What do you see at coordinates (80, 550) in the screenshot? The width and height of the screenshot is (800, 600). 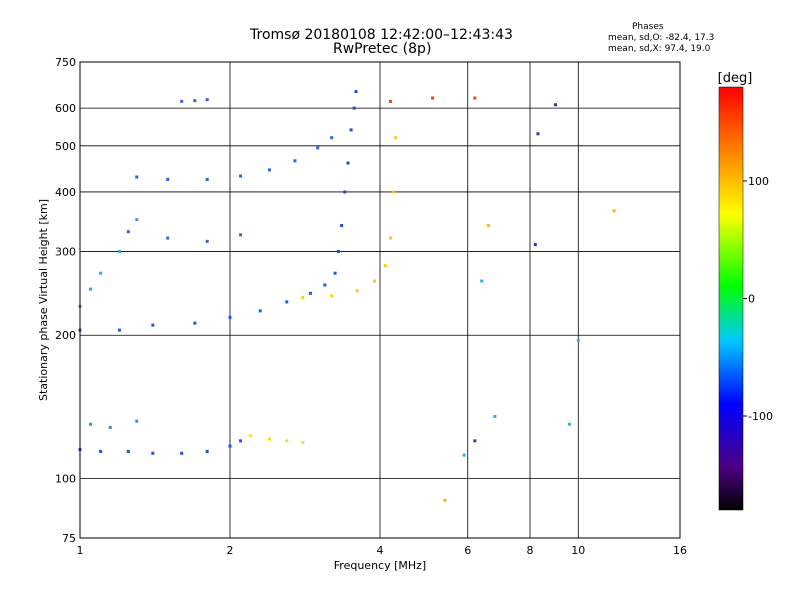 I see `x-tick-label: 1` at bounding box center [80, 550].